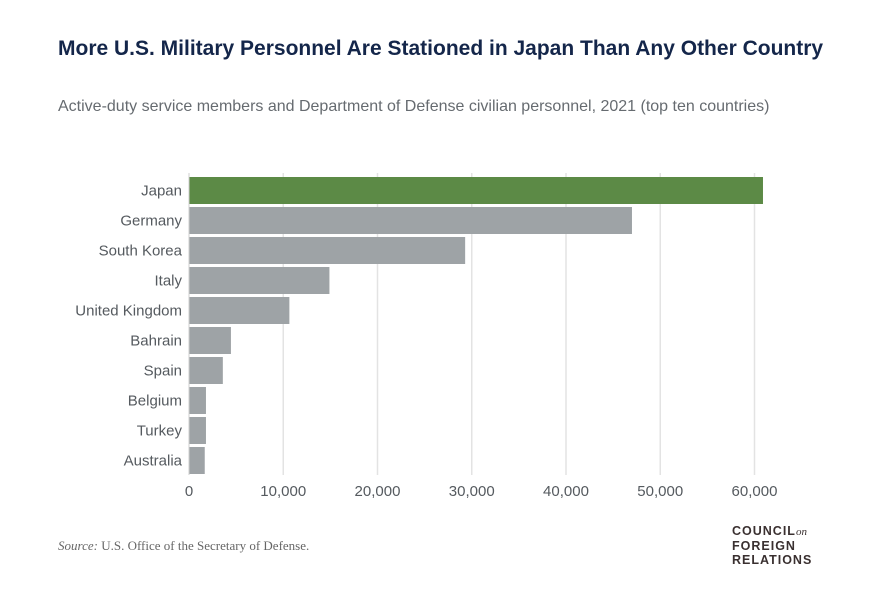 The width and height of the screenshot is (882, 614). I want to click on x-tick-label: 10,000, so click(283, 491).